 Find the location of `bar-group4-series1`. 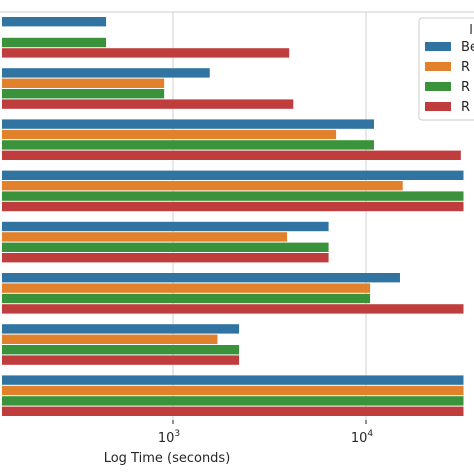

bar-group4-series1 is located at coordinates (232, 175).